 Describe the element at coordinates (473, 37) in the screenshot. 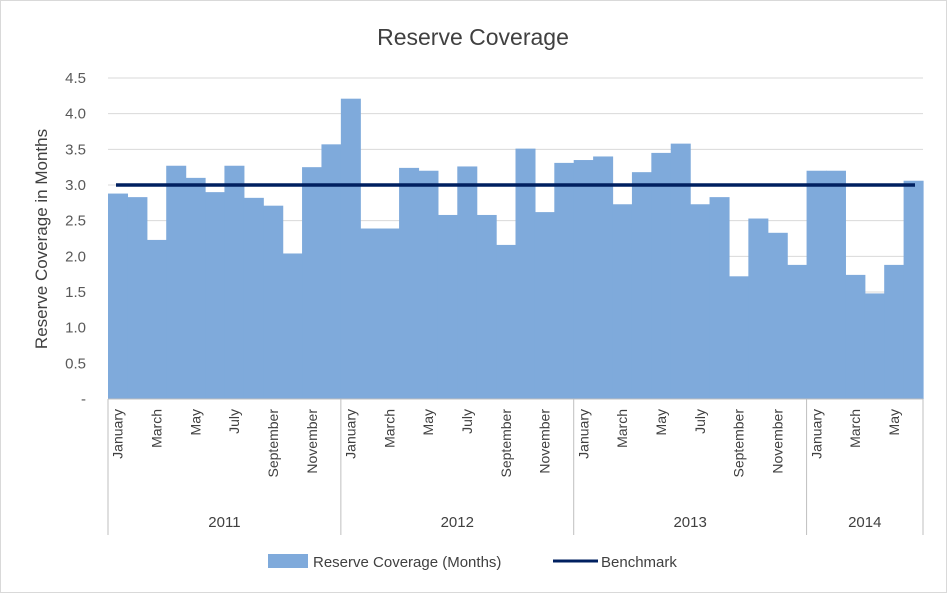

I see `chart-title: Reserve Coverage` at that location.